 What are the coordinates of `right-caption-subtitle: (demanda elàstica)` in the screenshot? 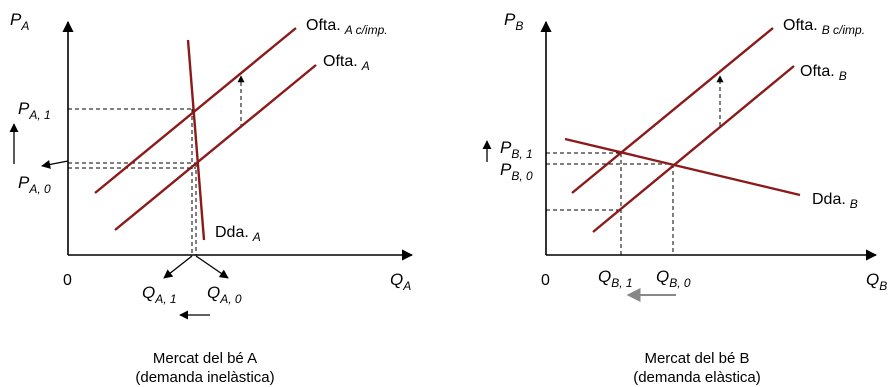 It's located at (697, 377).